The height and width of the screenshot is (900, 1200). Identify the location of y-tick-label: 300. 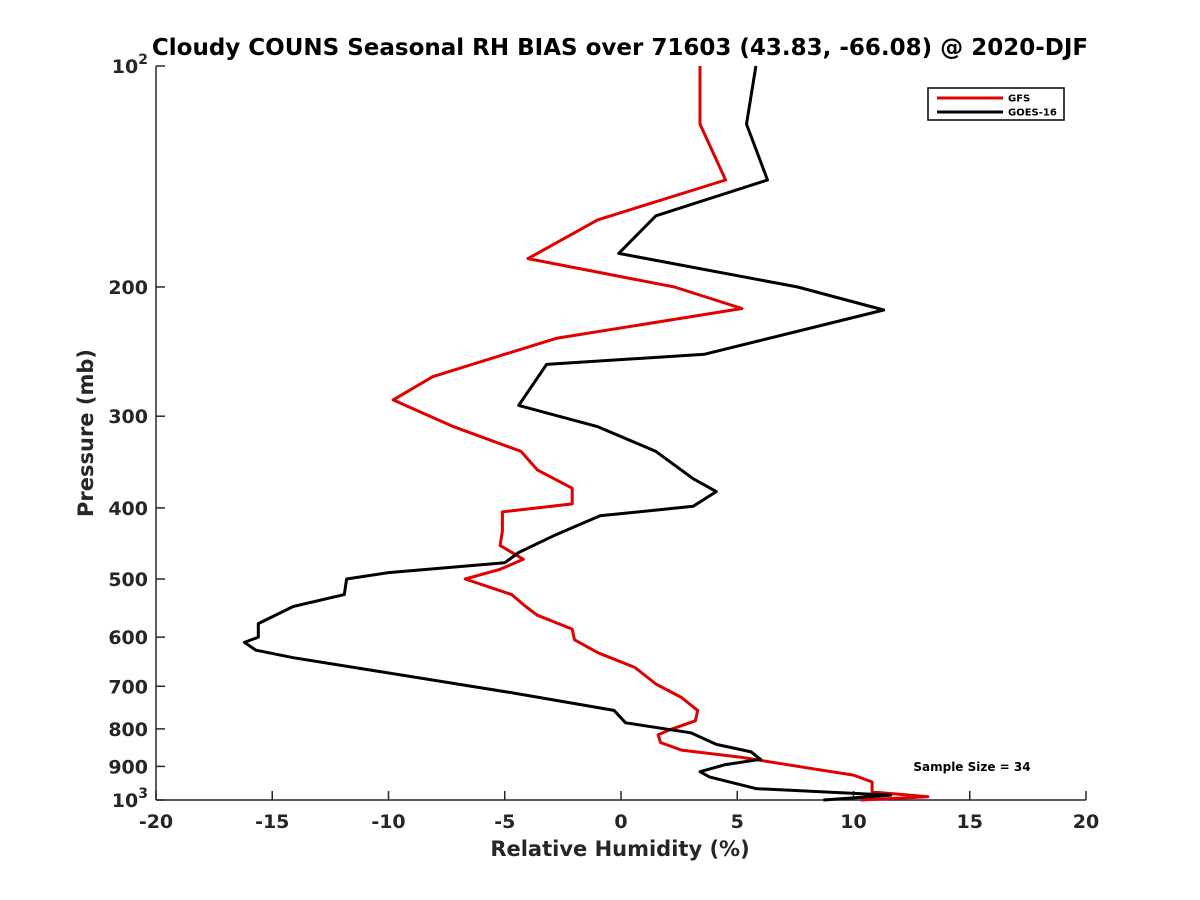
(128, 417).